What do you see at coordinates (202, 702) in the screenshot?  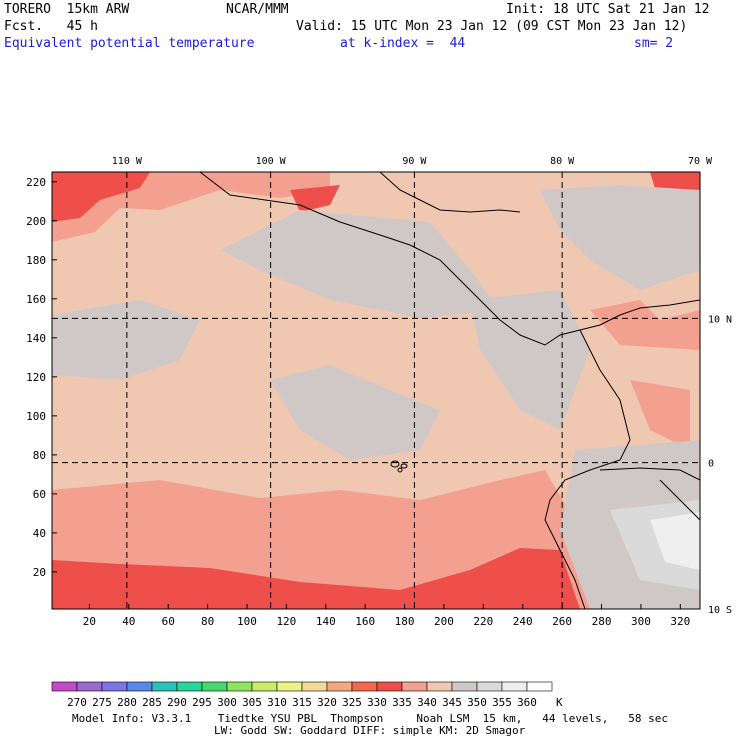 I see `colorbar-label: 295` at bounding box center [202, 702].